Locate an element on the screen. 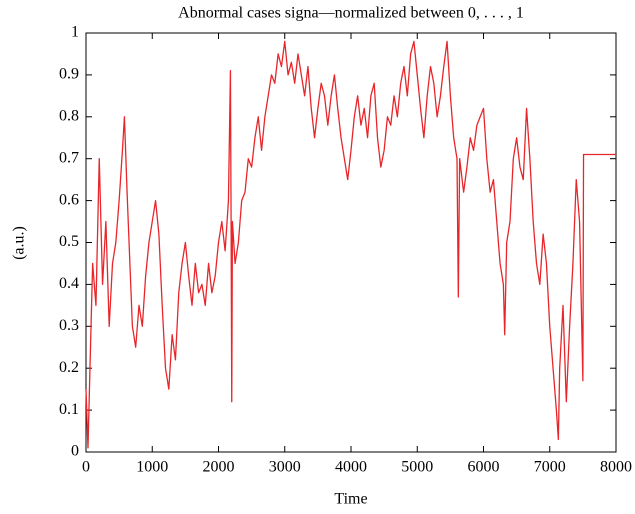 The image size is (635, 514). y-axis-label: (a.u.) is located at coordinates (19, 243).